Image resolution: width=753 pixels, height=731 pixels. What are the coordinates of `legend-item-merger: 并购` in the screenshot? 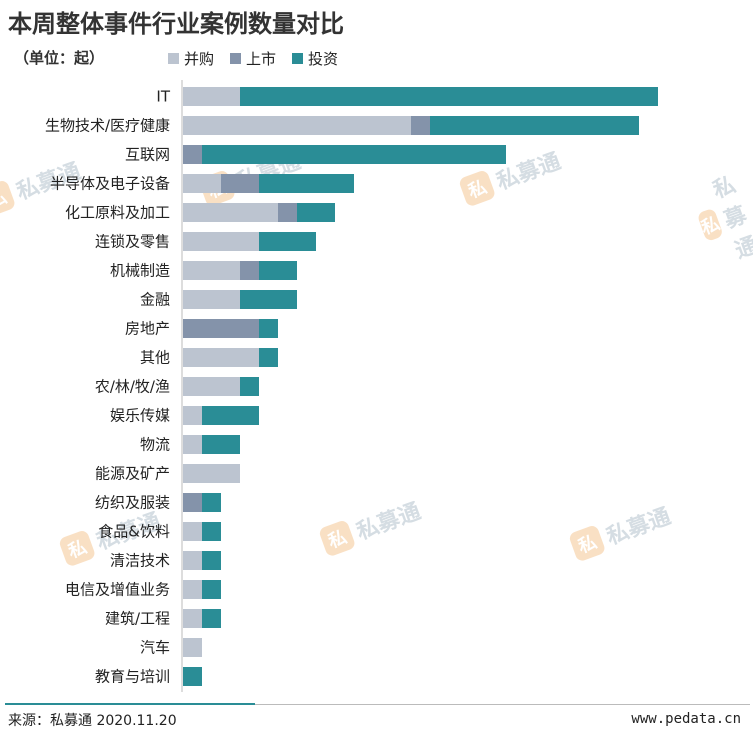 It's located at (191, 58).